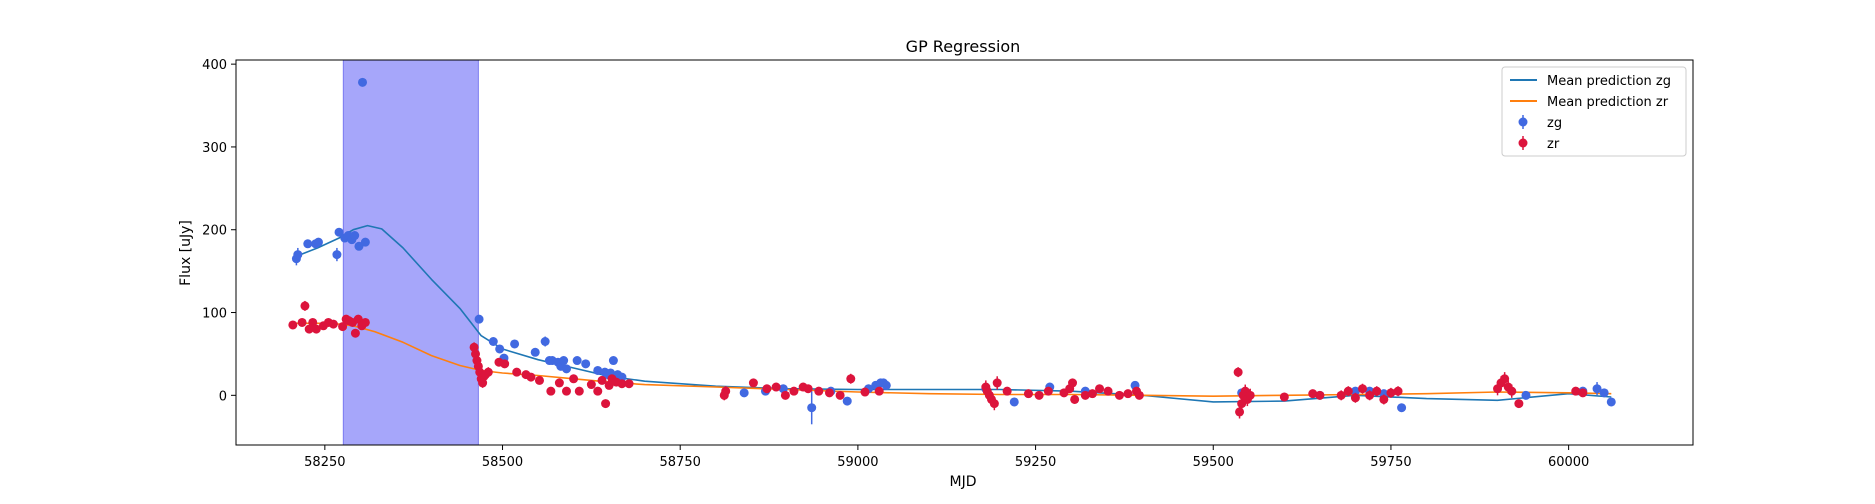  What do you see at coordinates (963, 482) in the screenshot?
I see `x-axis-label: MJD` at bounding box center [963, 482].